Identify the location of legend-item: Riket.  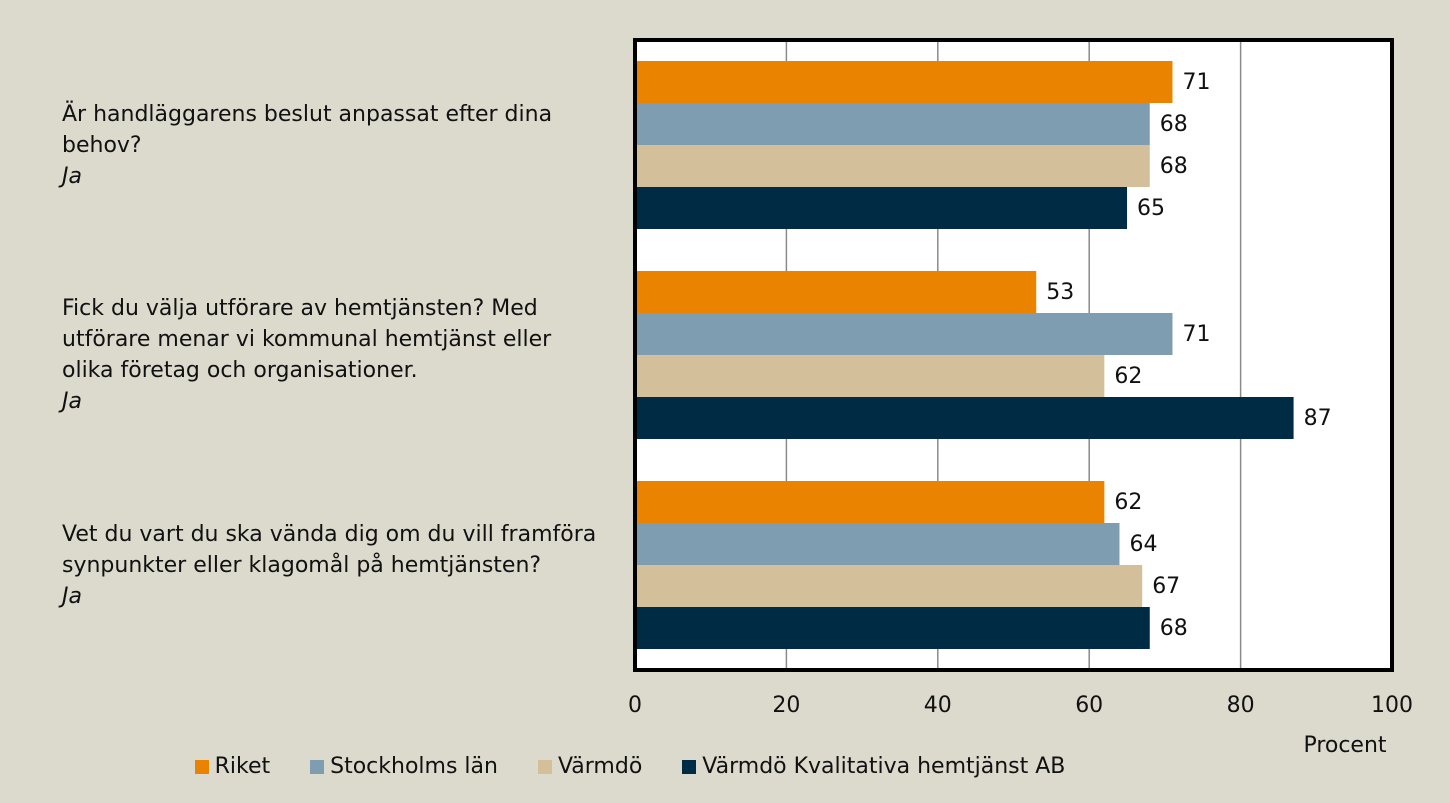
(232, 766).